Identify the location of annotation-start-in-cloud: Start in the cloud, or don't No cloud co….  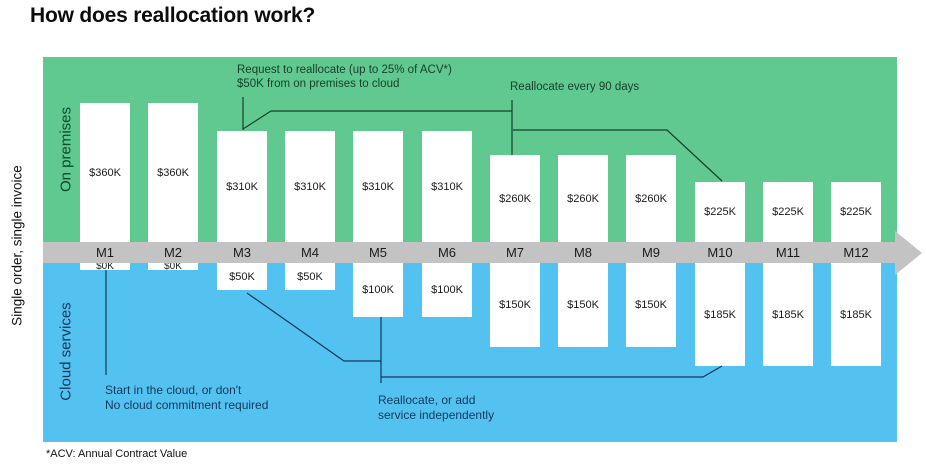
(186, 398).